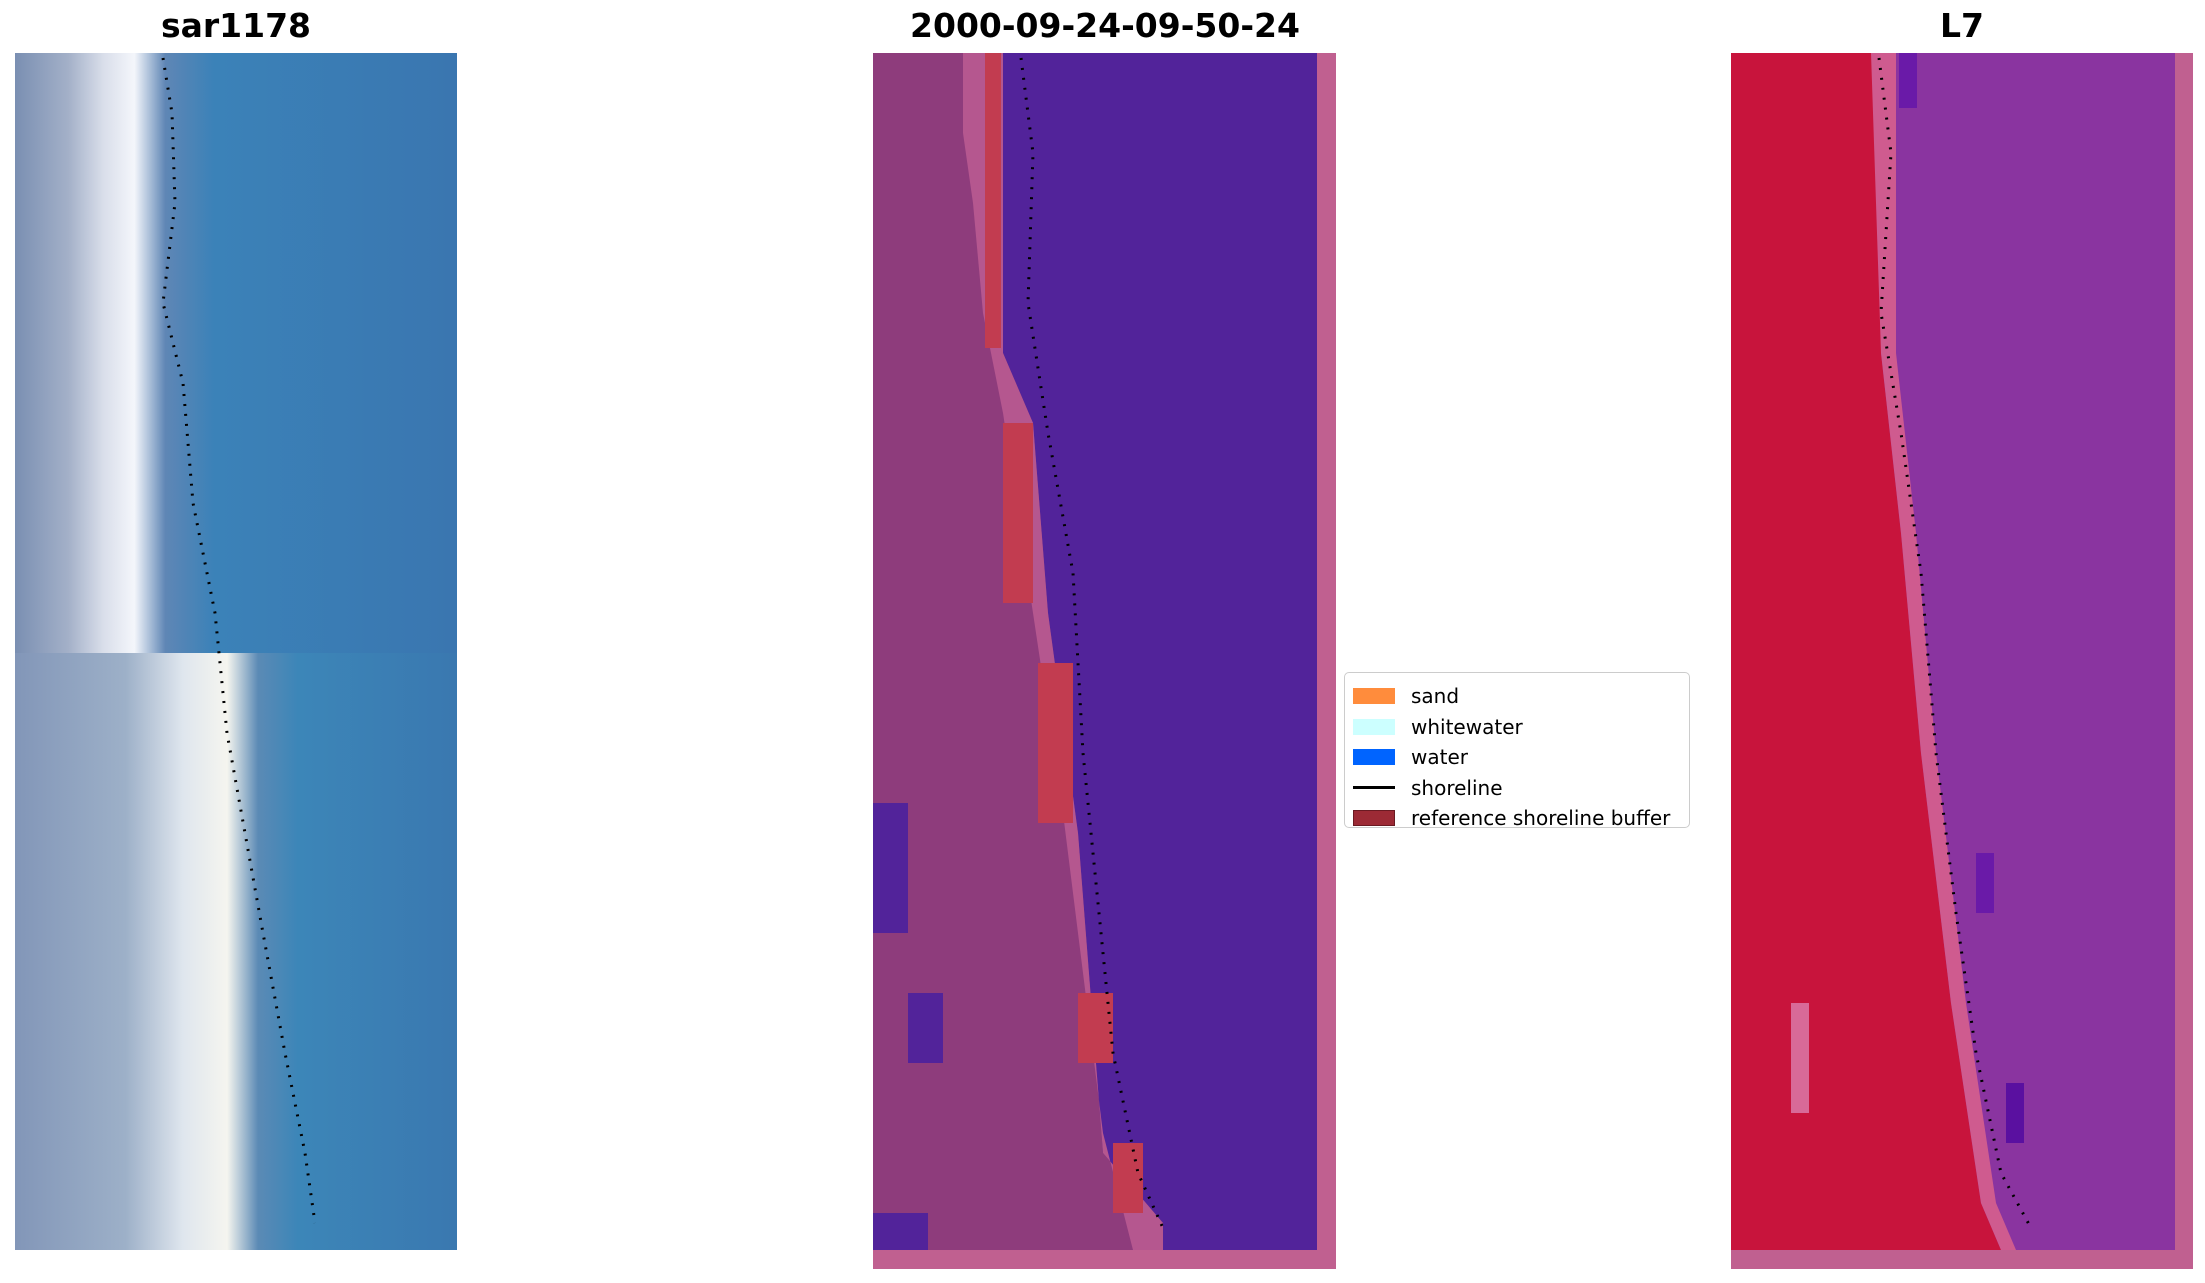 The image size is (2205, 1283). What do you see at coordinates (1541, 818) in the screenshot?
I see `legend-label: reference shoreline buffer` at bounding box center [1541, 818].